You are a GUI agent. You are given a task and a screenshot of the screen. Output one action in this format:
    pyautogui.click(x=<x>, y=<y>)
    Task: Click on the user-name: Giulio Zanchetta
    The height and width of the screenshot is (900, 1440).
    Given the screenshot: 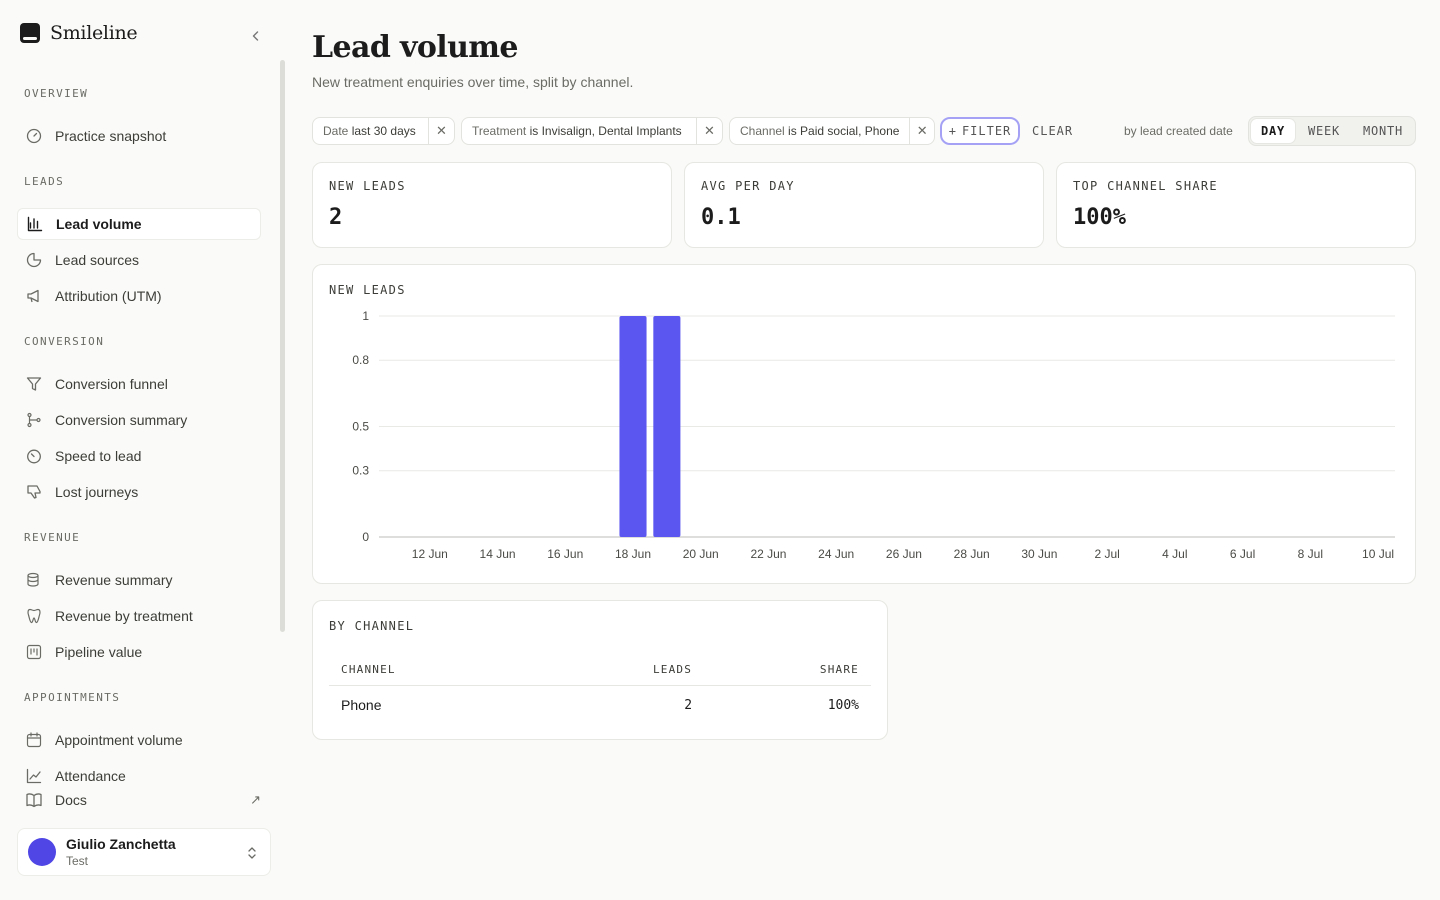 What is the action you would take?
    pyautogui.click(x=121, y=844)
    